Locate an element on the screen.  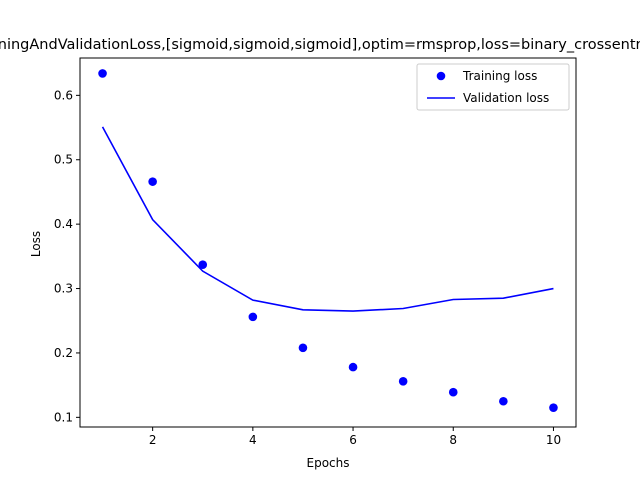
x-axis-label: Epochs is located at coordinates (328, 463).